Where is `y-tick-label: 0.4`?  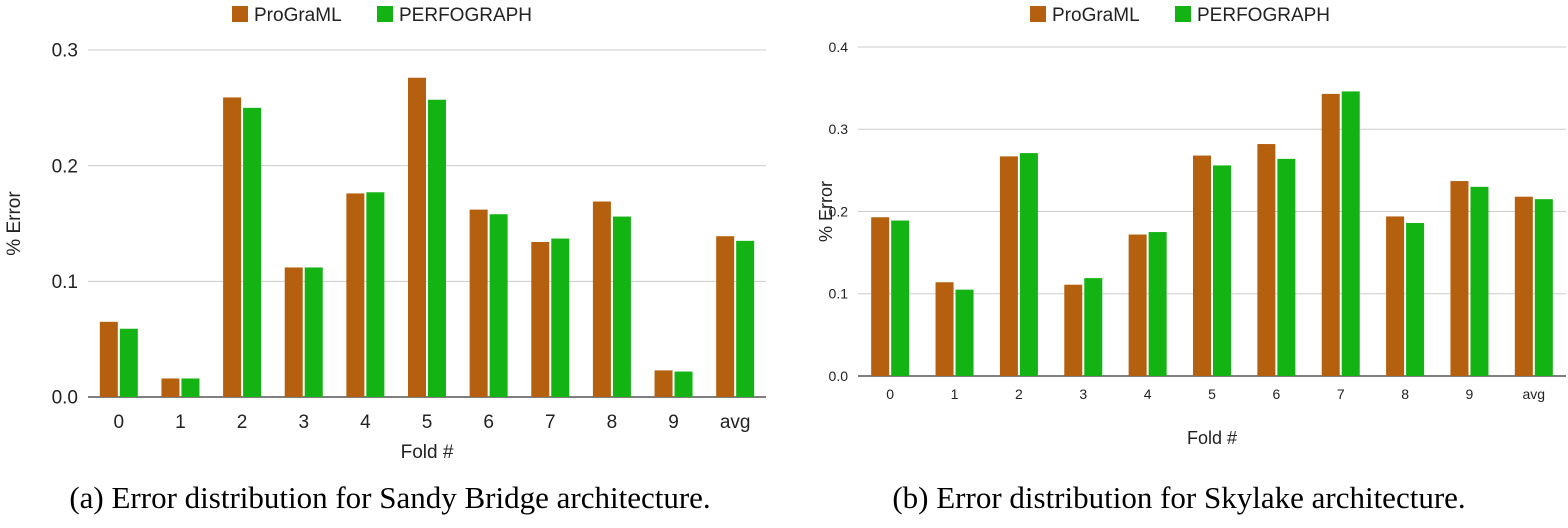 y-tick-label: 0.4 is located at coordinates (839, 47).